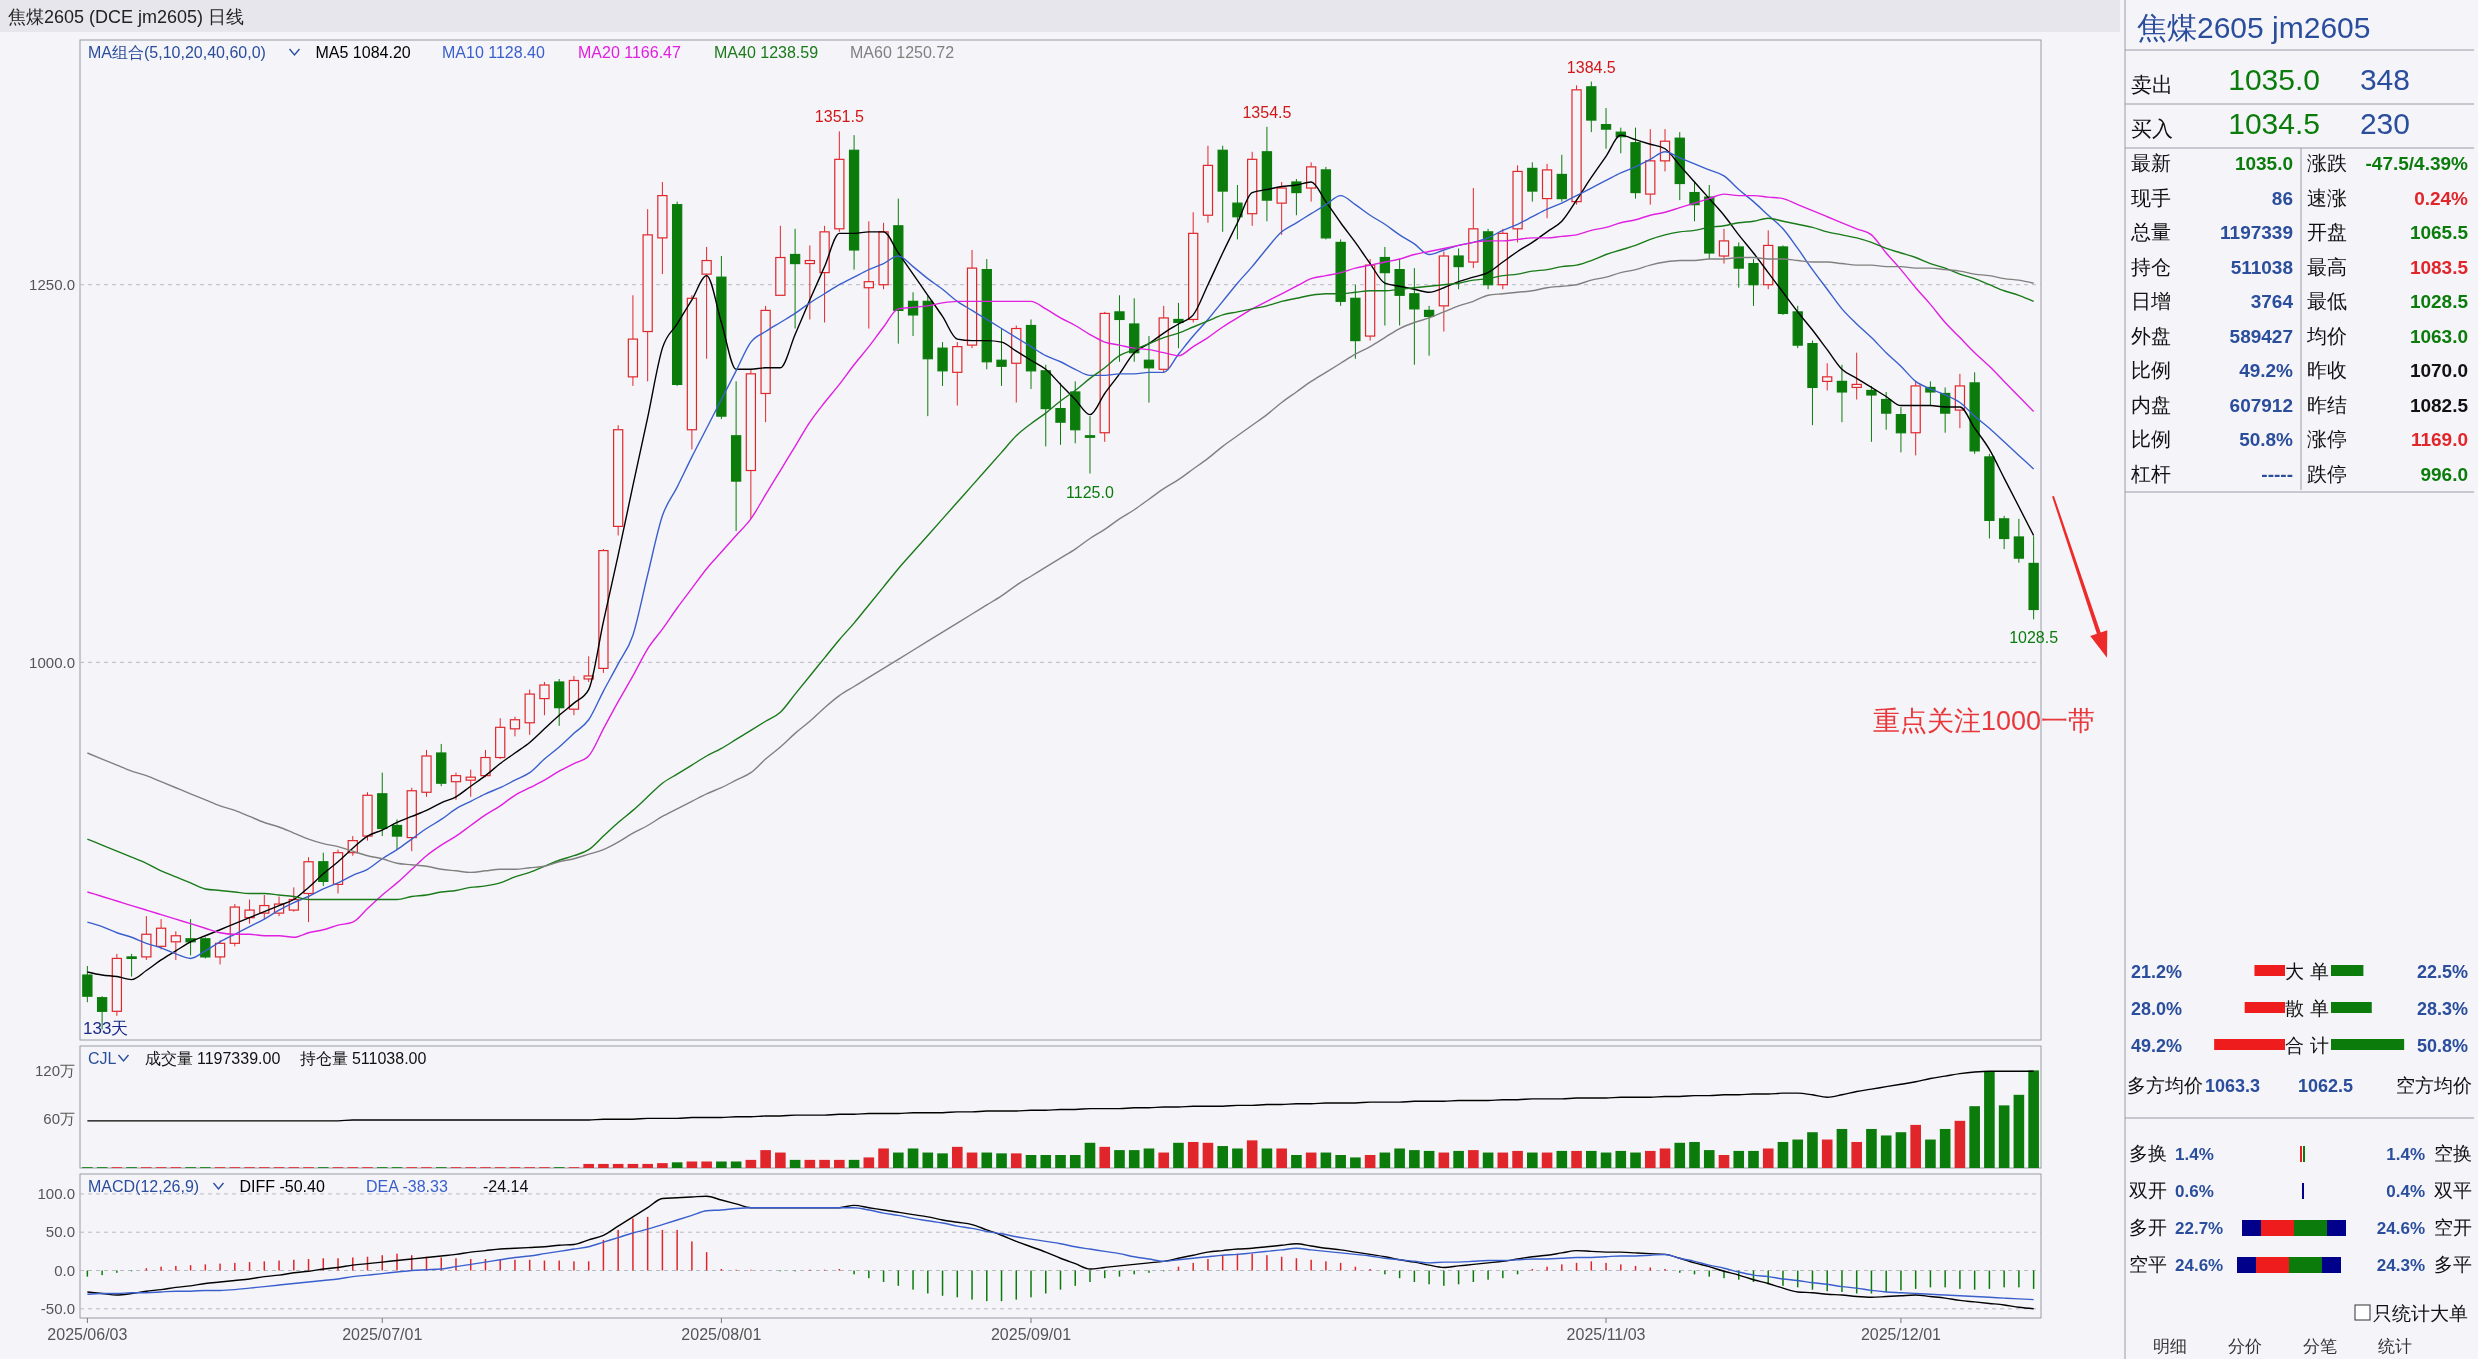 Image resolution: width=2478 pixels, height=1359 pixels. What do you see at coordinates (60, 1232) in the screenshot?
I see `y-tick-label: 50.0` at bounding box center [60, 1232].